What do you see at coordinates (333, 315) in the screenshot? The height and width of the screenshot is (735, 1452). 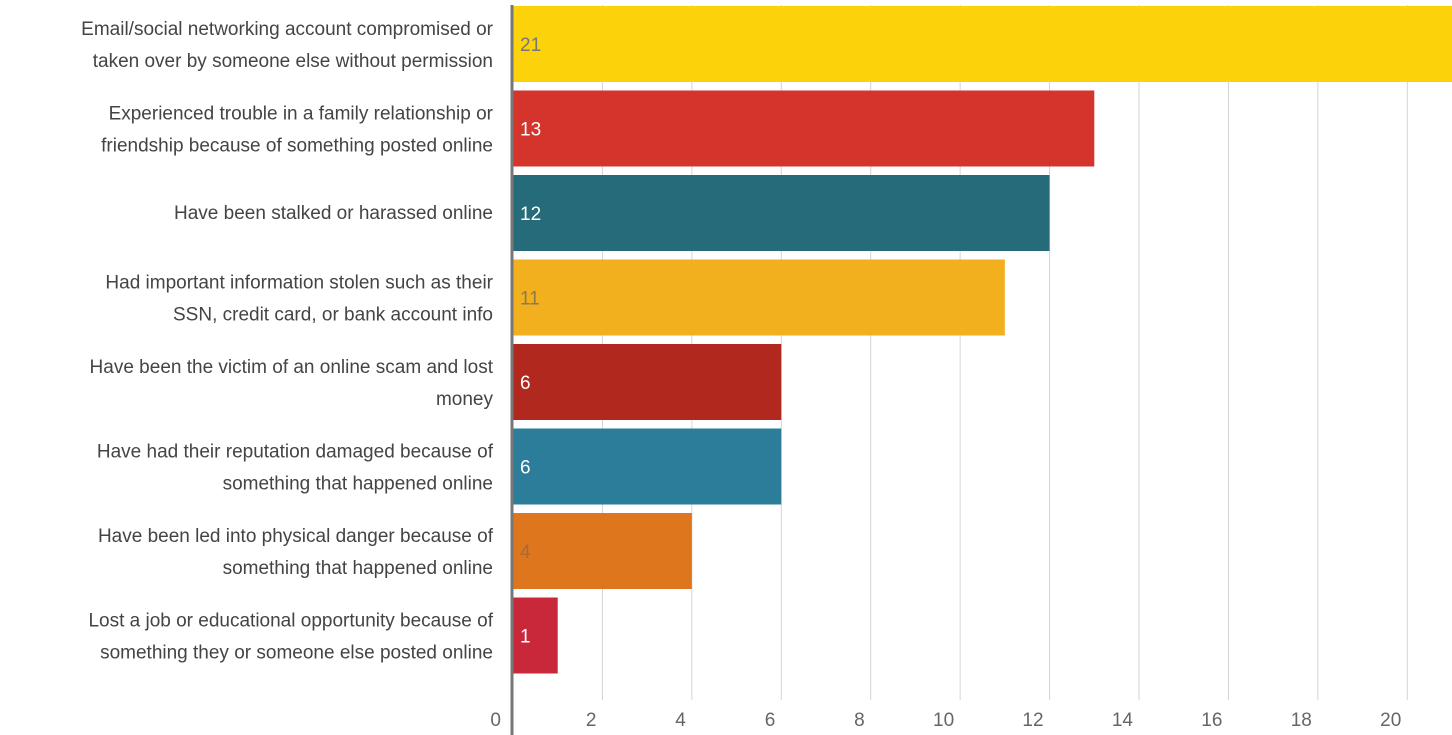 I see `category-label: SSN, credit card, or bank account info` at bounding box center [333, 315].